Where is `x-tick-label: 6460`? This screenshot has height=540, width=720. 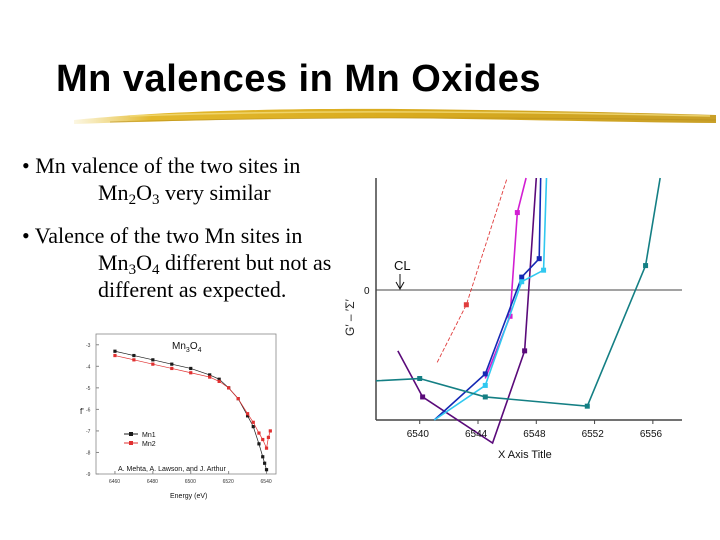
x-tick-label: 6460 is located at coordinates (114, 482).